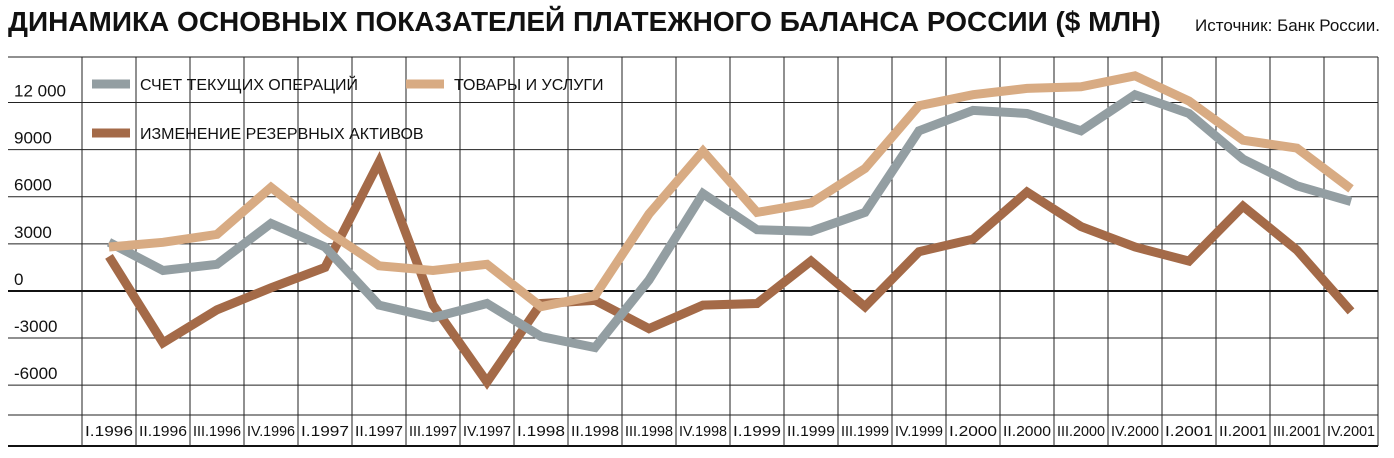  I want to click on x-tick-label: I.2001, so click(1189, 431).